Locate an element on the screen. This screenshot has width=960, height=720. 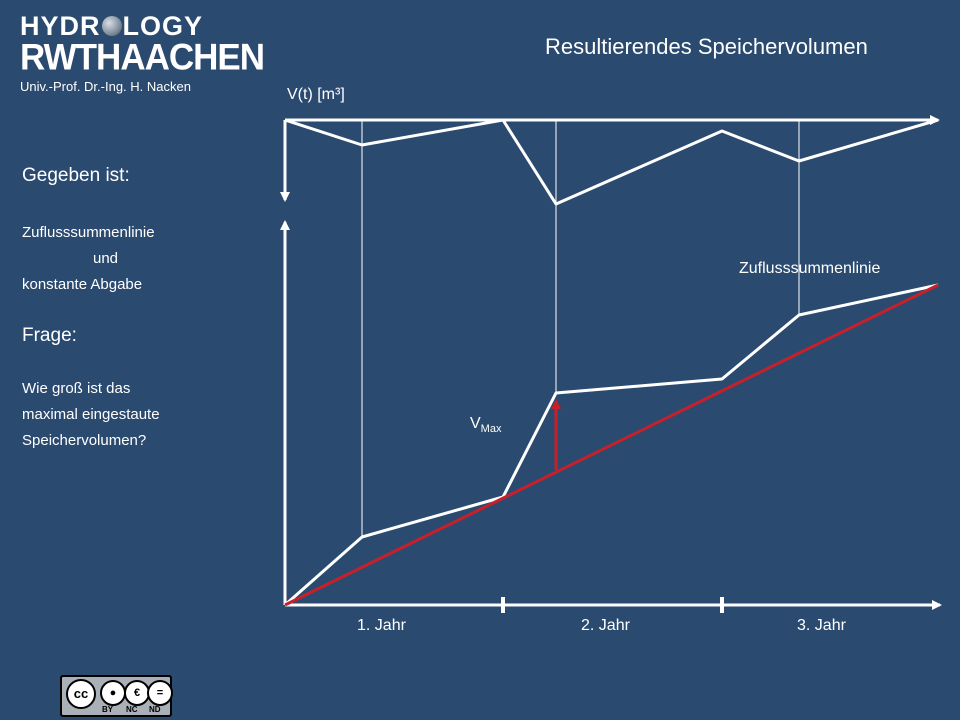
volume-axis-label: V(t) [m³] is located at coordinates (316, 94).